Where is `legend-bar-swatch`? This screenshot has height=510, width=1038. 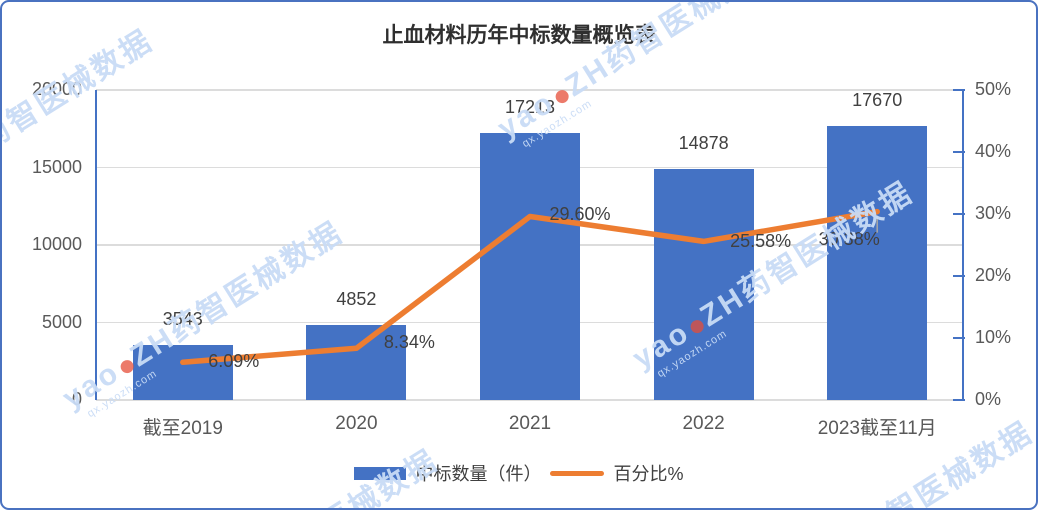 legend-bar-swatch is located at coordinates (380, 473).